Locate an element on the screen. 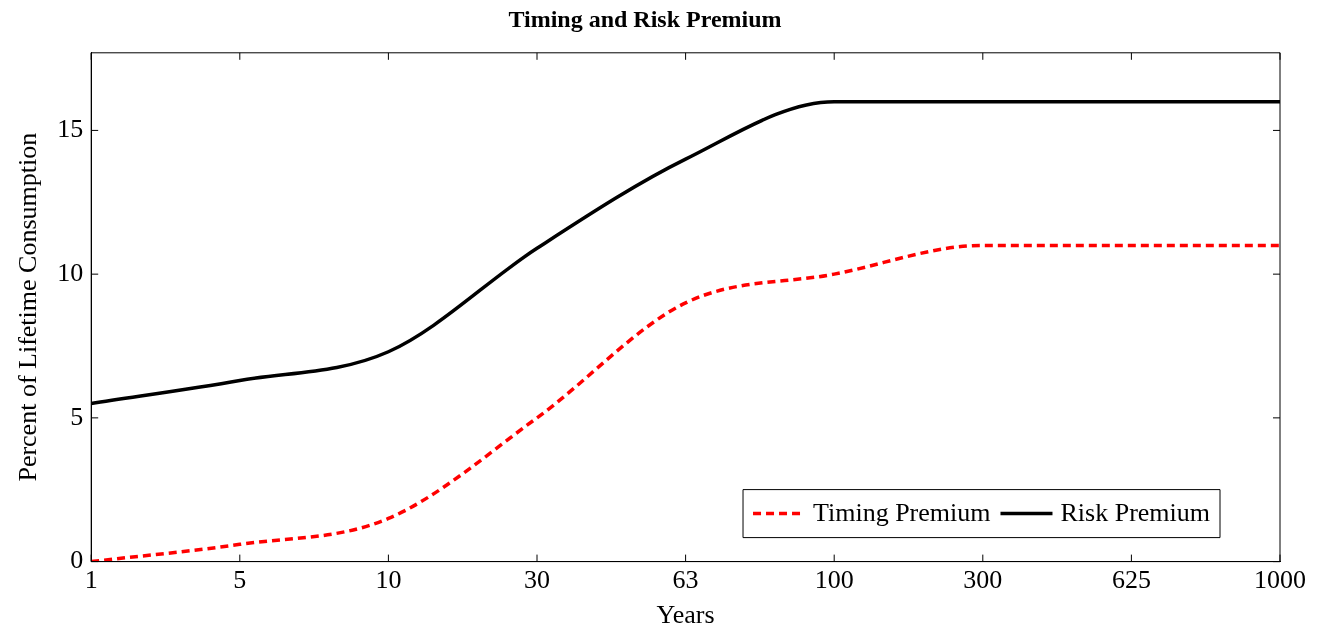 This screenshot has width=1320, height=632. x-tick-label: 5 is located at coordinates (240, 580).